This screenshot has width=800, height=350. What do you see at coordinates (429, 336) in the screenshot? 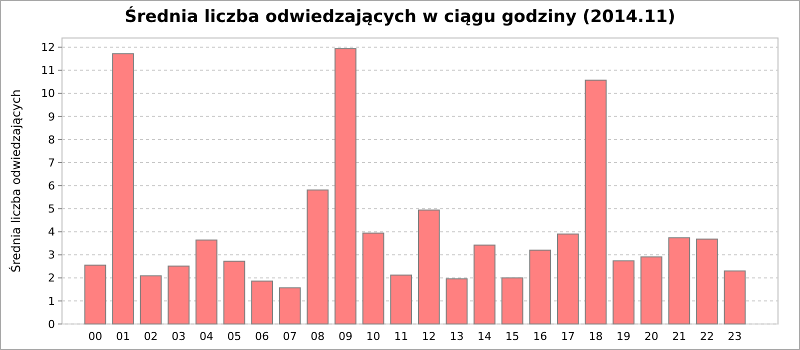
I see `x-tick-label: 12` at bounding box center [429, 336].